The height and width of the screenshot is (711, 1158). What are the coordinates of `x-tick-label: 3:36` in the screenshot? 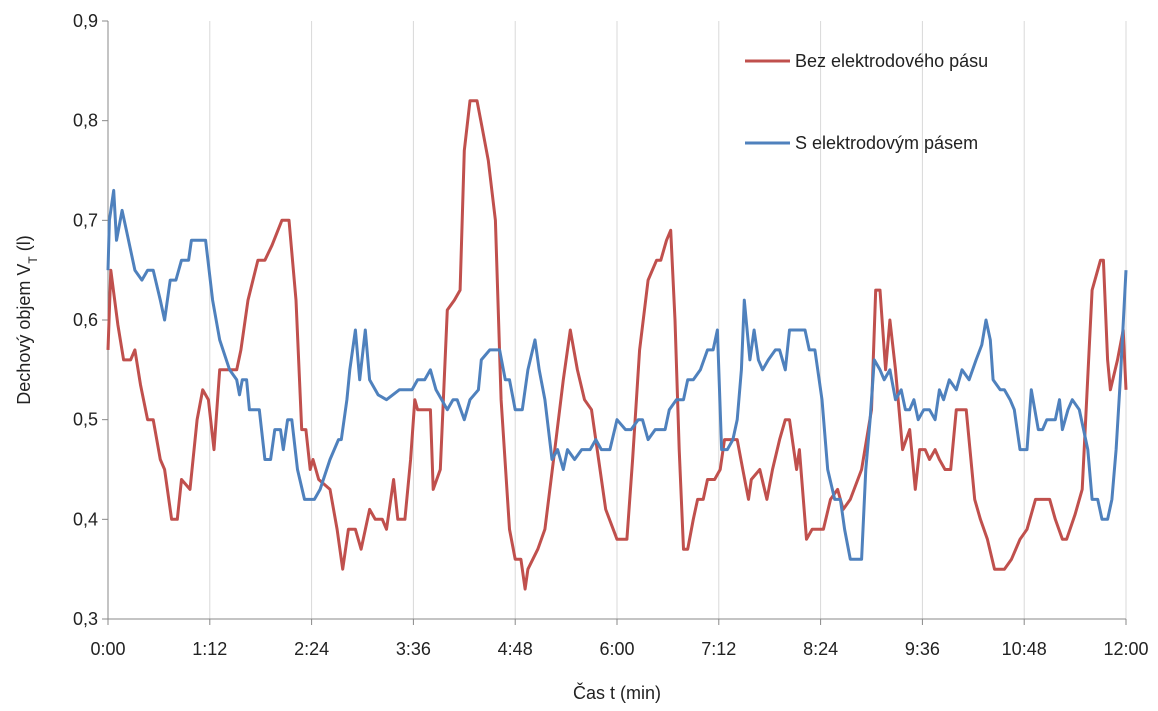 It's located at (413, 649).